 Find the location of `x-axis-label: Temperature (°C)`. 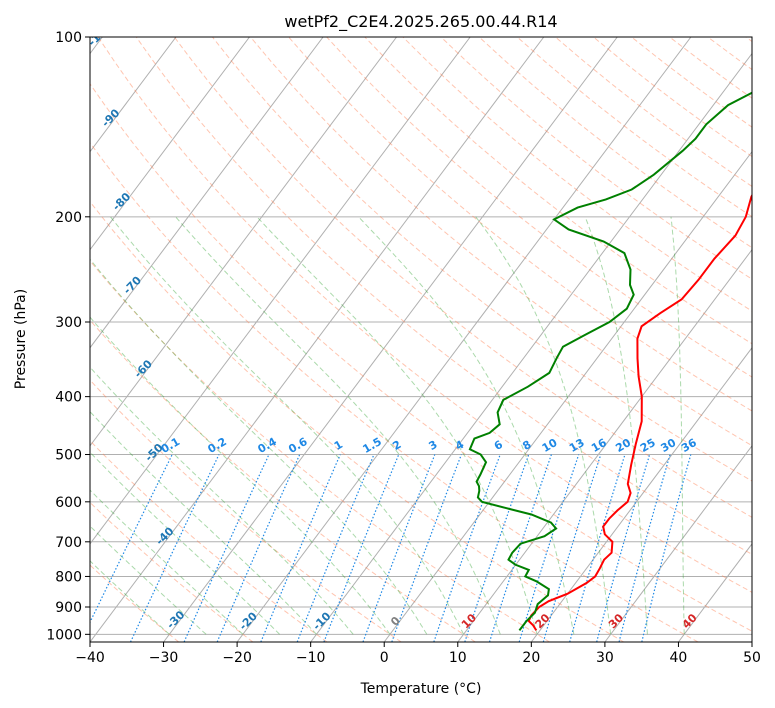

x-axis-label: Temperature (°C) is located at coordinates (421, 689).